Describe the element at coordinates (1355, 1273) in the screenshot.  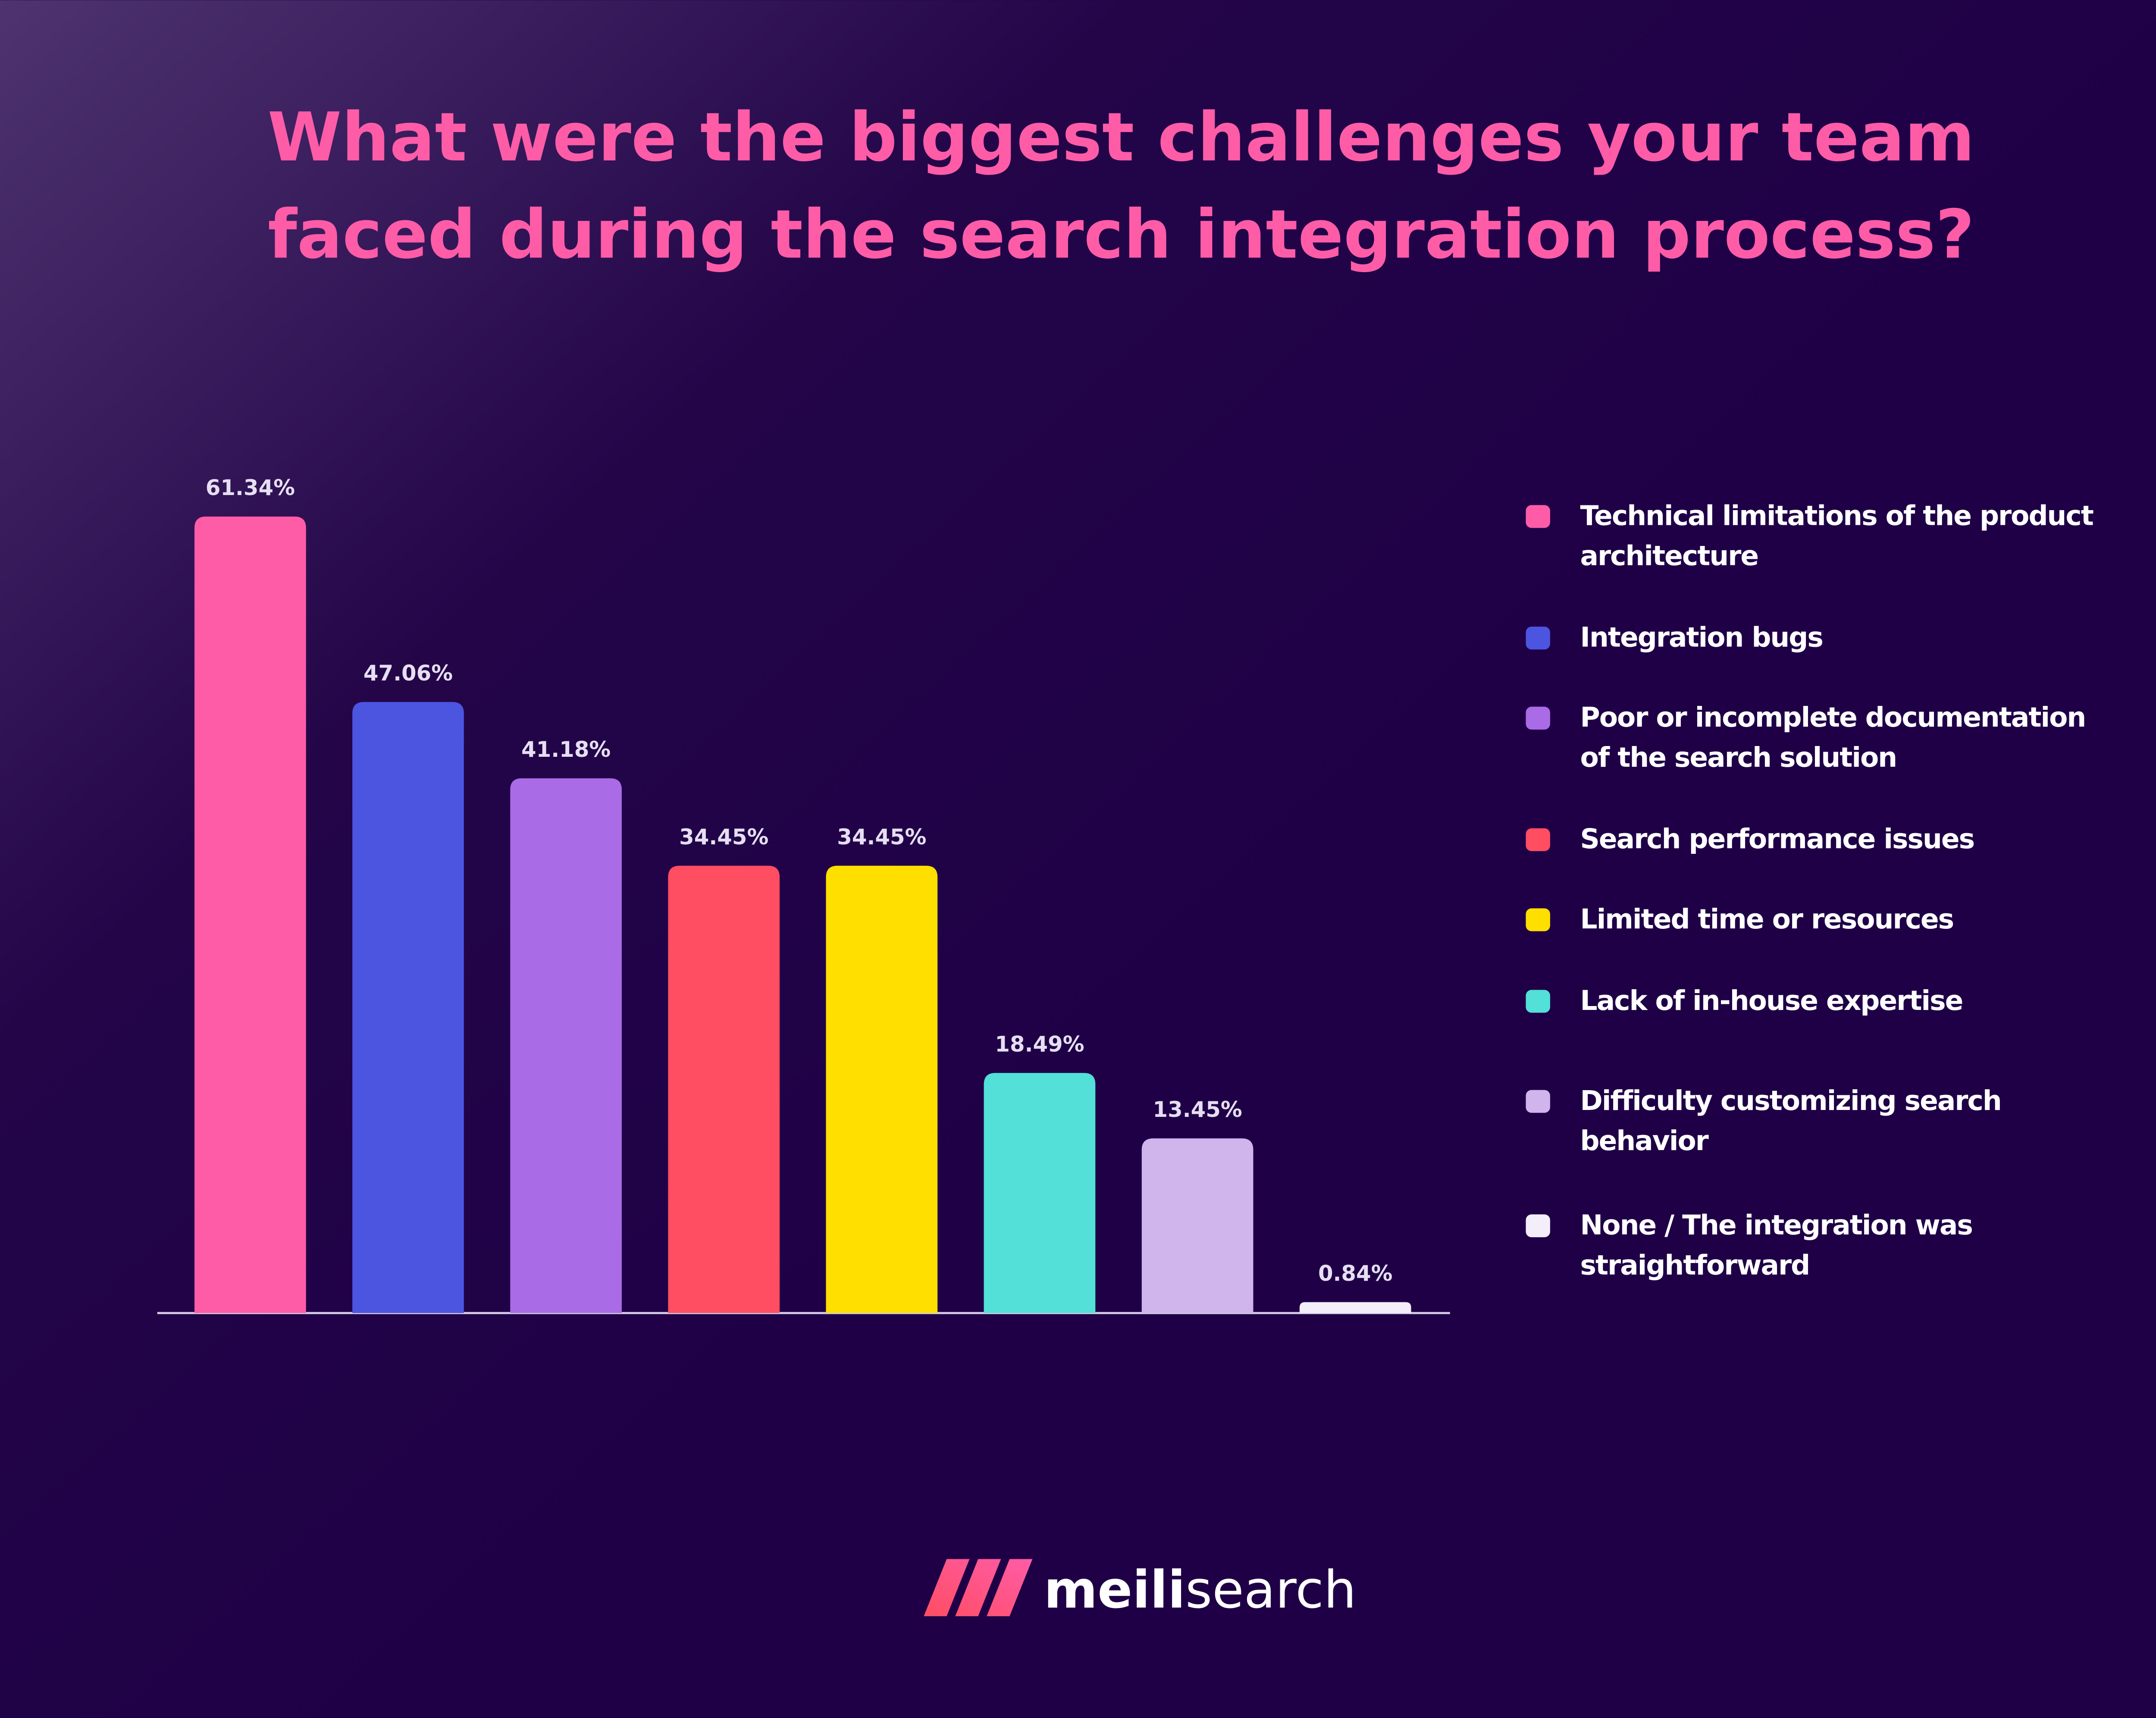
I see `value-label: 0.84%` at that location.